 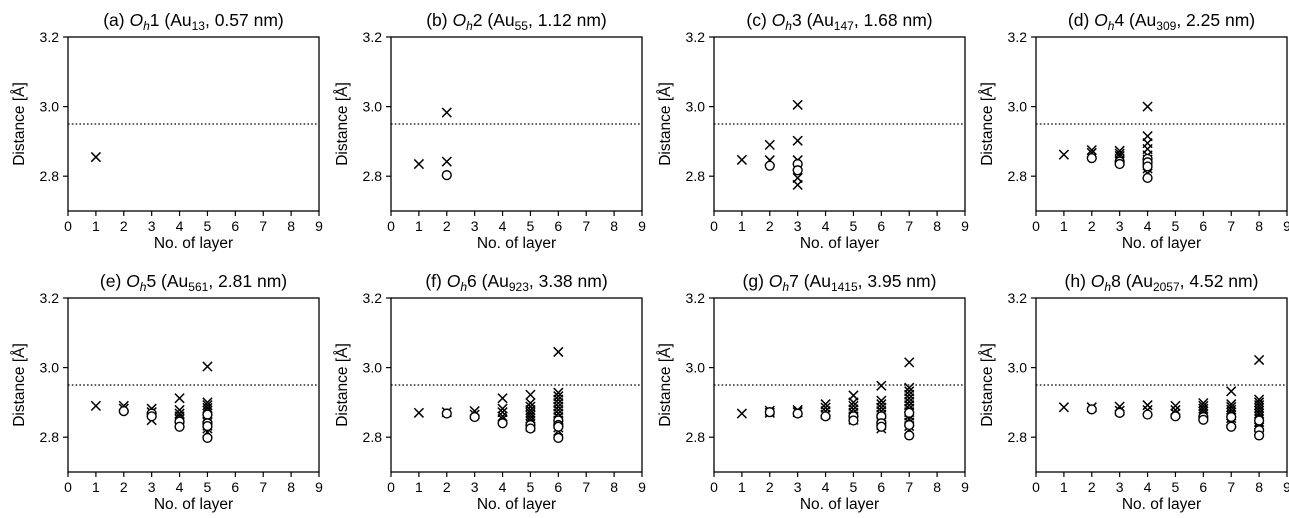 I want to click on chart-title-prefix: (d), so click(x=1081, y=20).